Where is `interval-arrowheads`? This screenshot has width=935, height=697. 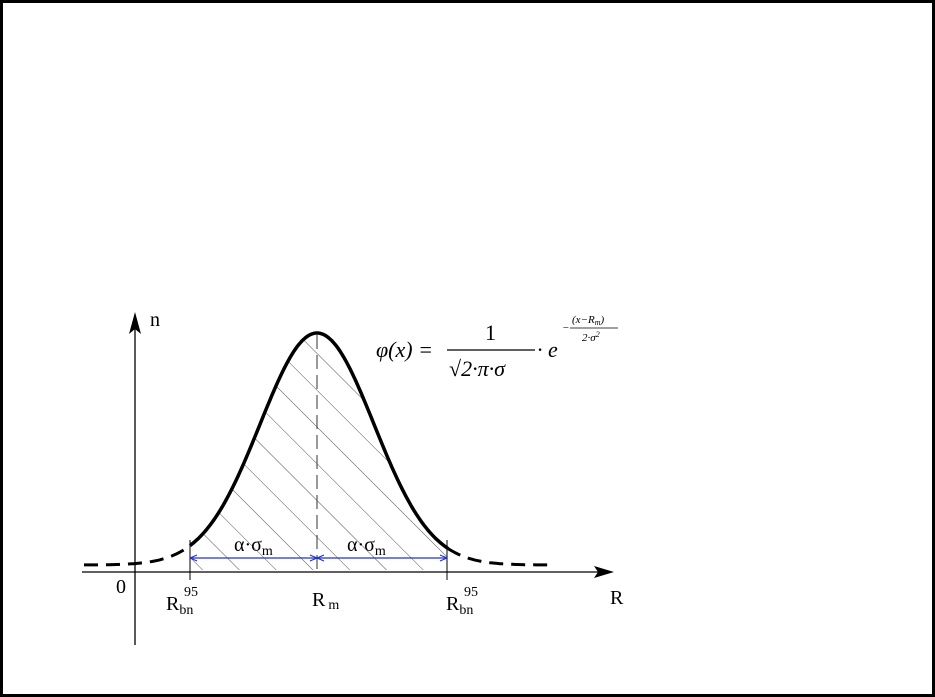
interval-arrowheads is located at coordinates (318, 558).